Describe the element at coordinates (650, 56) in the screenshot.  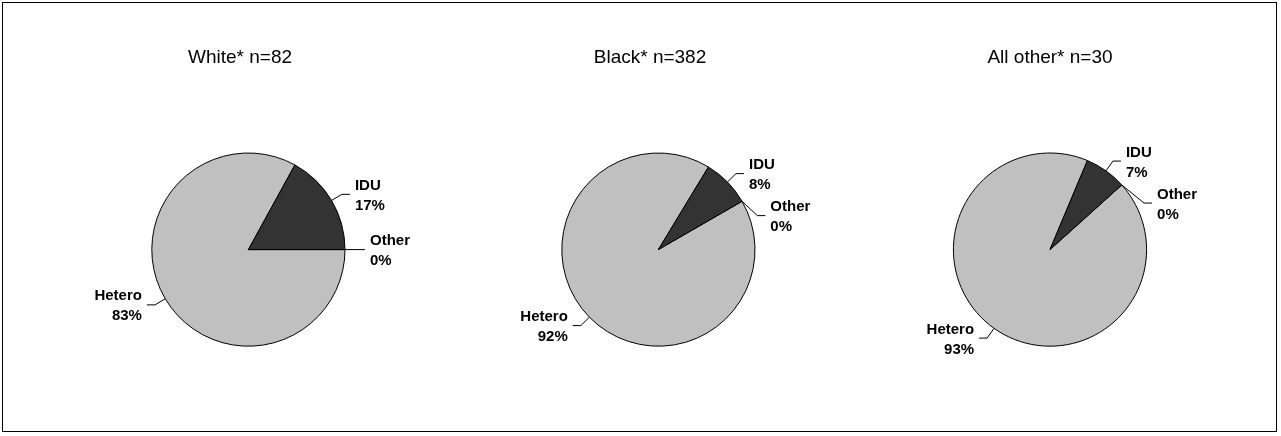
I see `chart-title: Black* n=382` at that location.